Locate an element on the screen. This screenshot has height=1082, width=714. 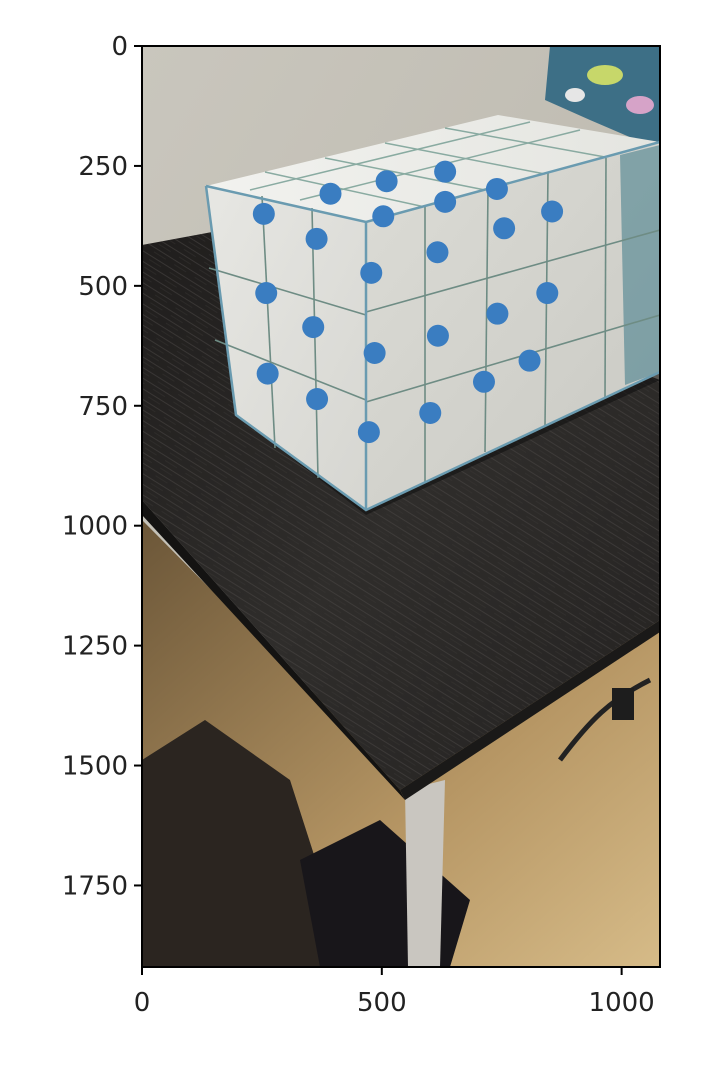
y-tick-label: 750 is located at coordinates (103, 407).